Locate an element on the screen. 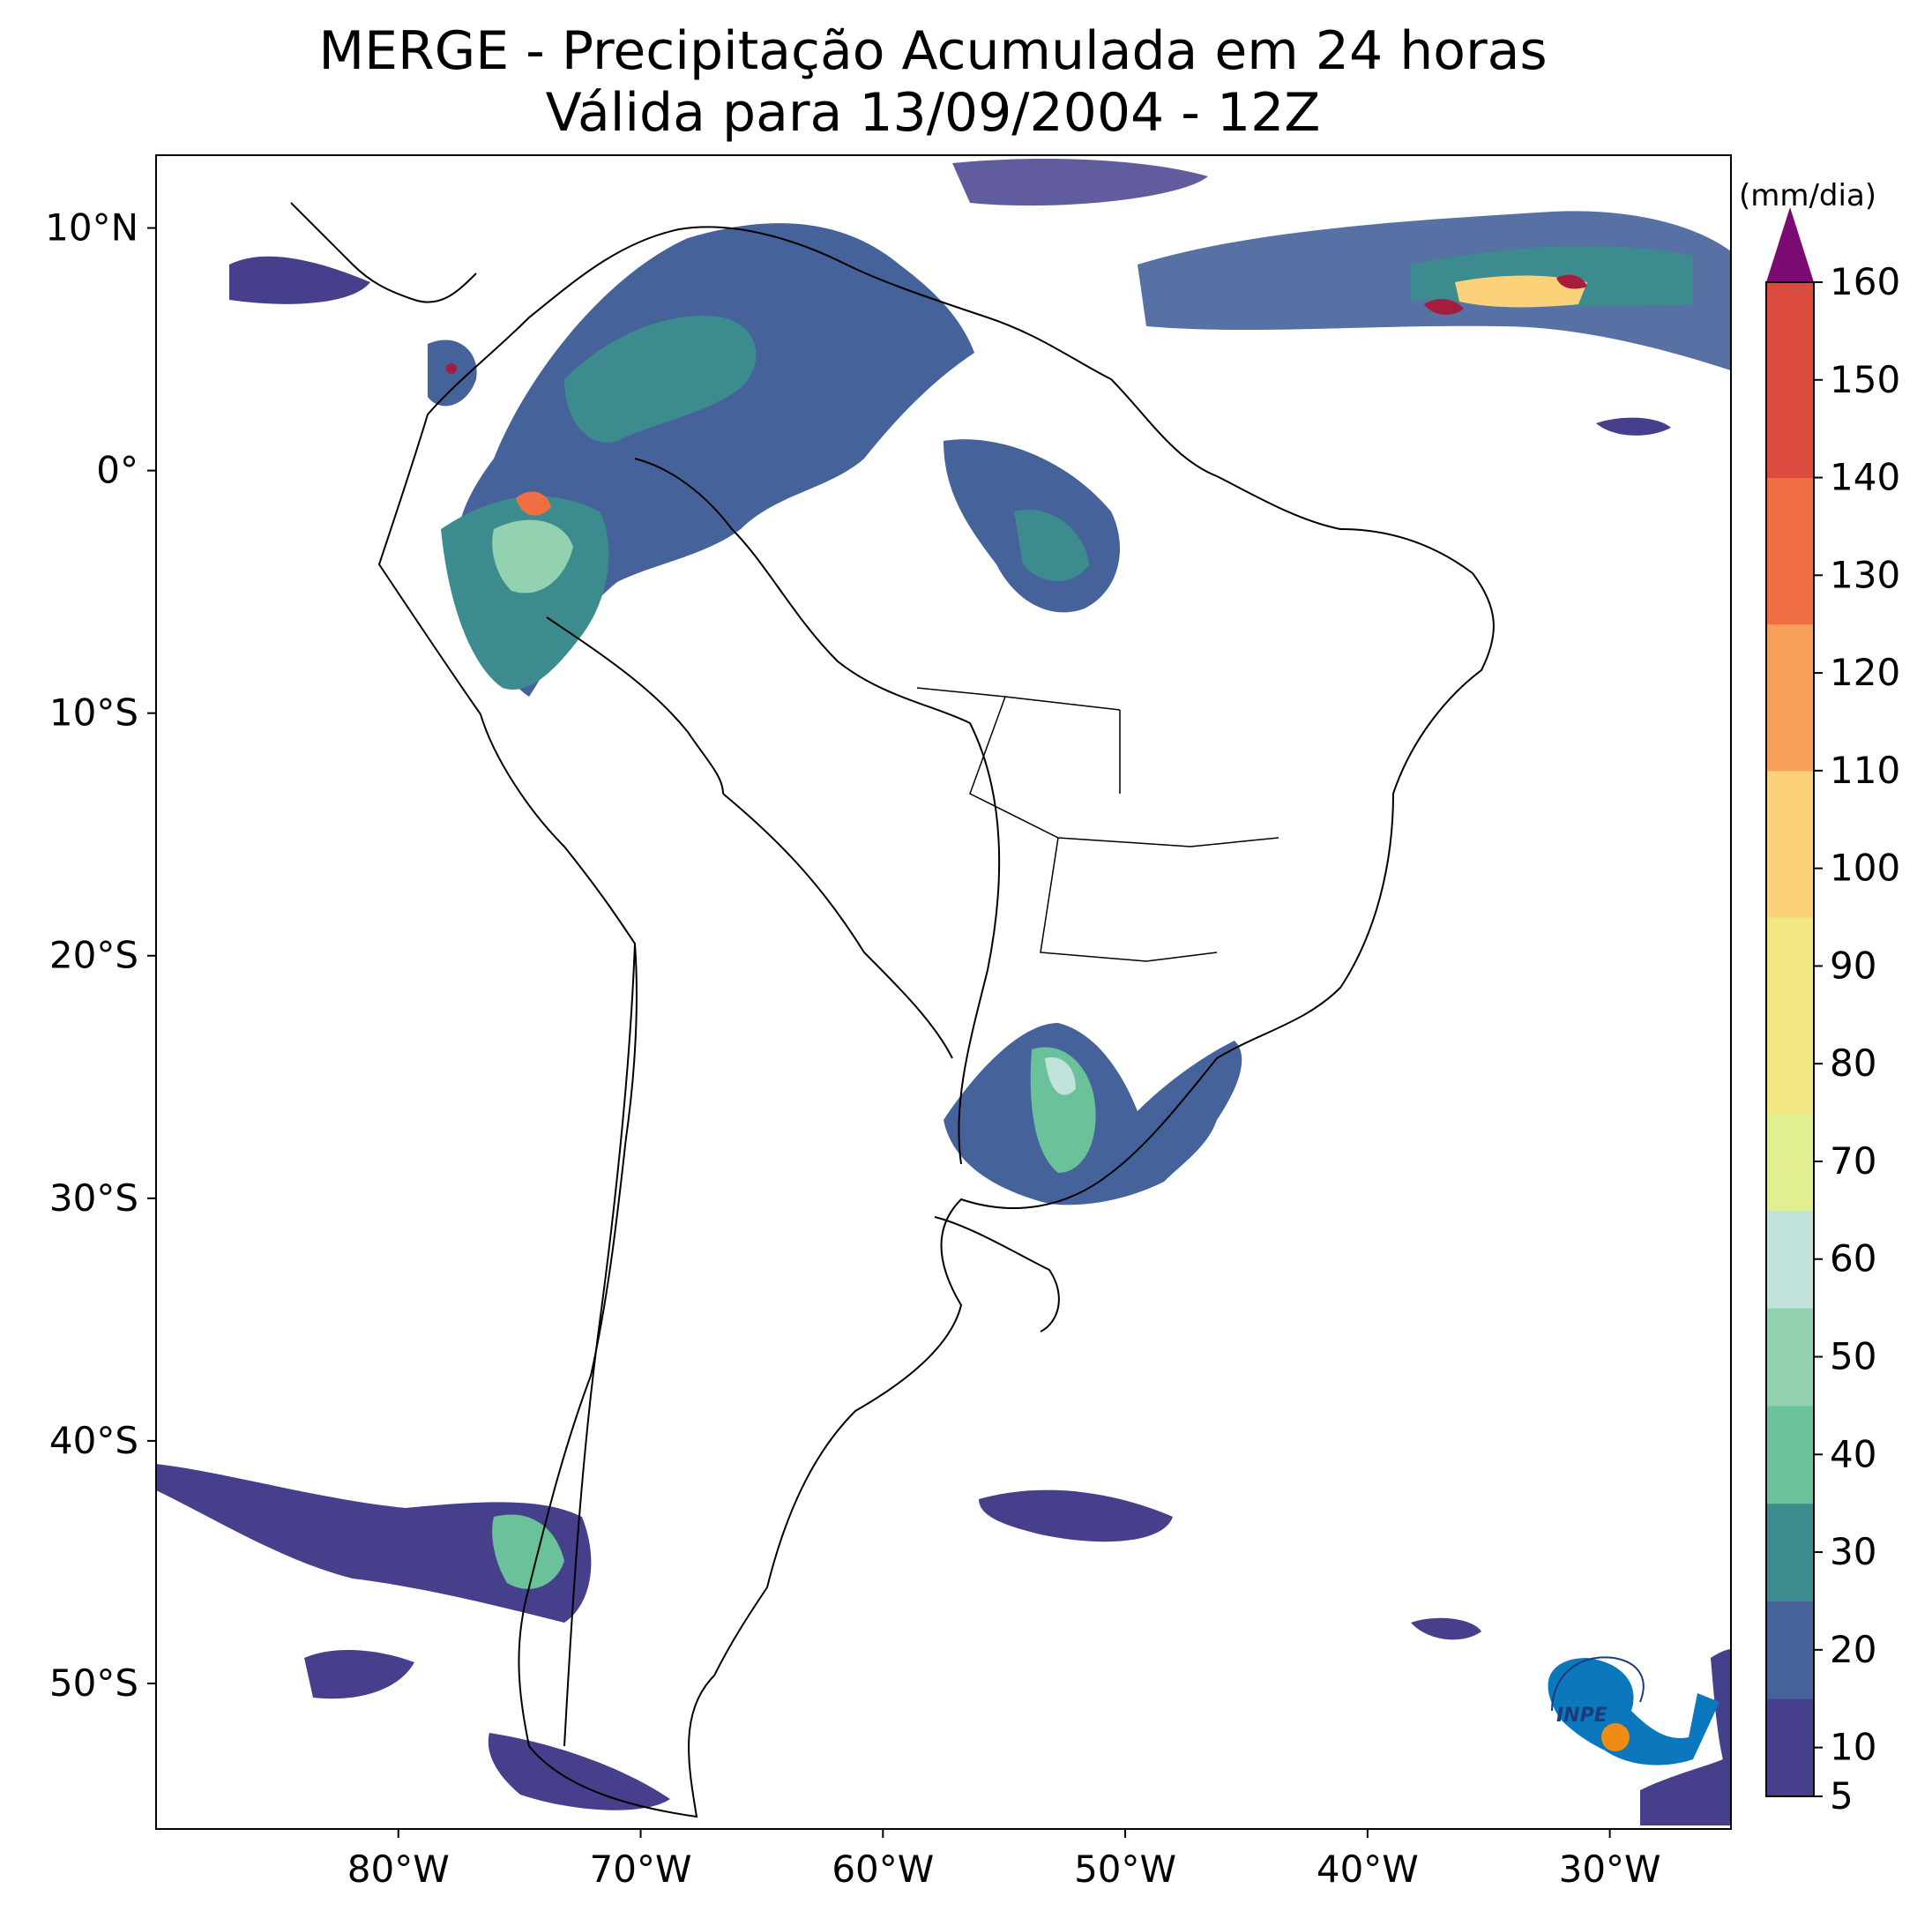 The height and width of the screenshot is (1911, 1932). colorbar-tick-label: 40 is located at coordinates (1853, 1454).